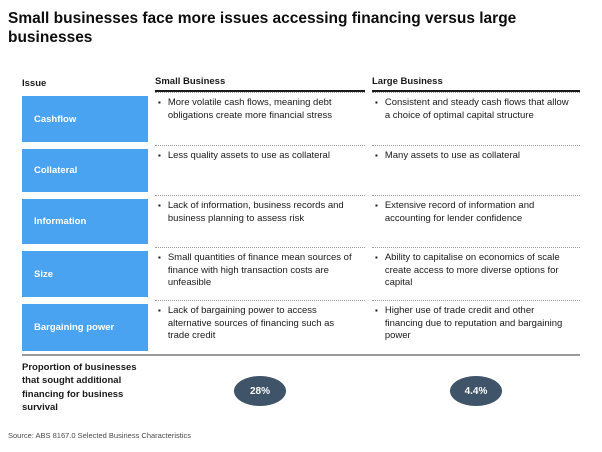 The image size is (602, 452). I want to click on issue-label-cashflow: Cashflow, so click(85, 119).